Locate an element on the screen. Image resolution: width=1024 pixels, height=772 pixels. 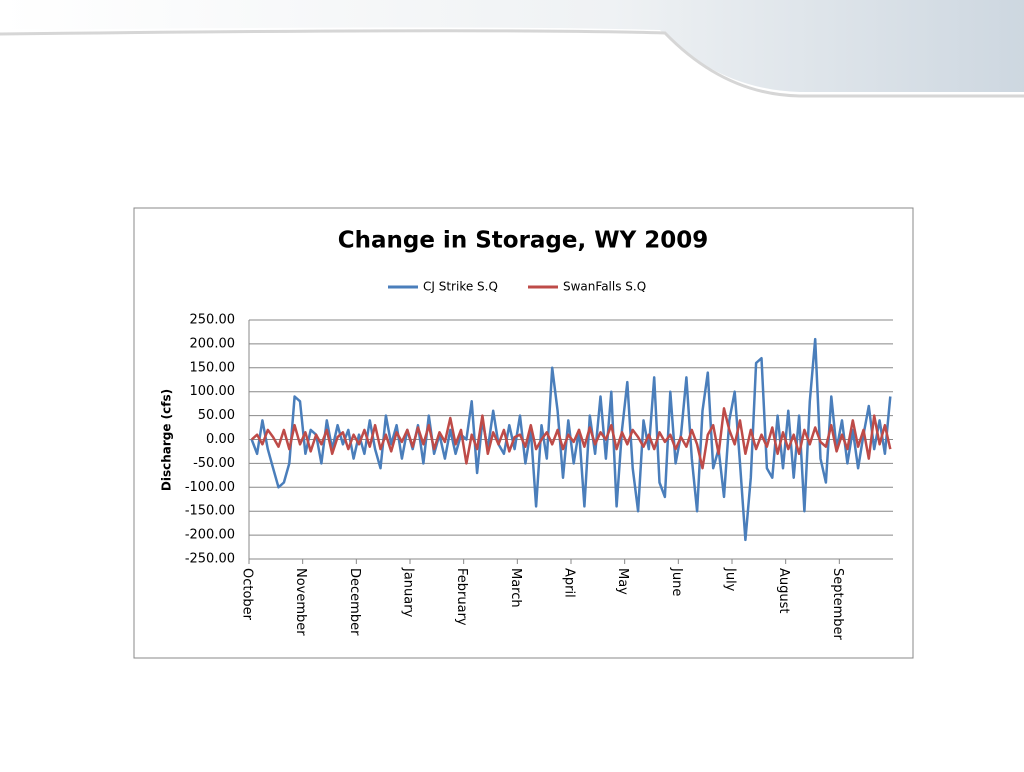
x-tick-label: December is located at coordinates (354, 602).